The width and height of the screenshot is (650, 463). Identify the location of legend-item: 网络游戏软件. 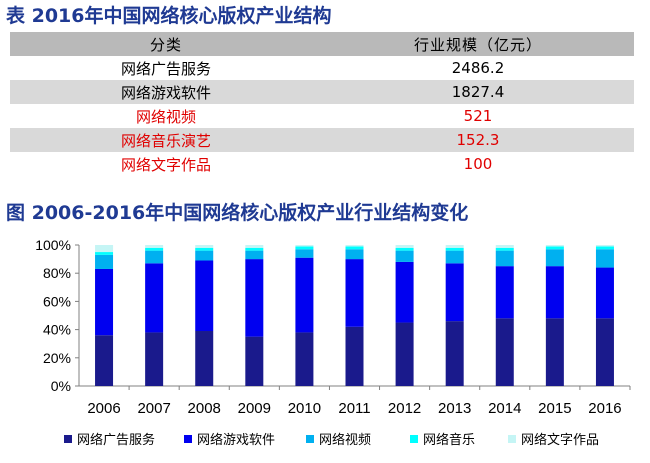
(229, 440).